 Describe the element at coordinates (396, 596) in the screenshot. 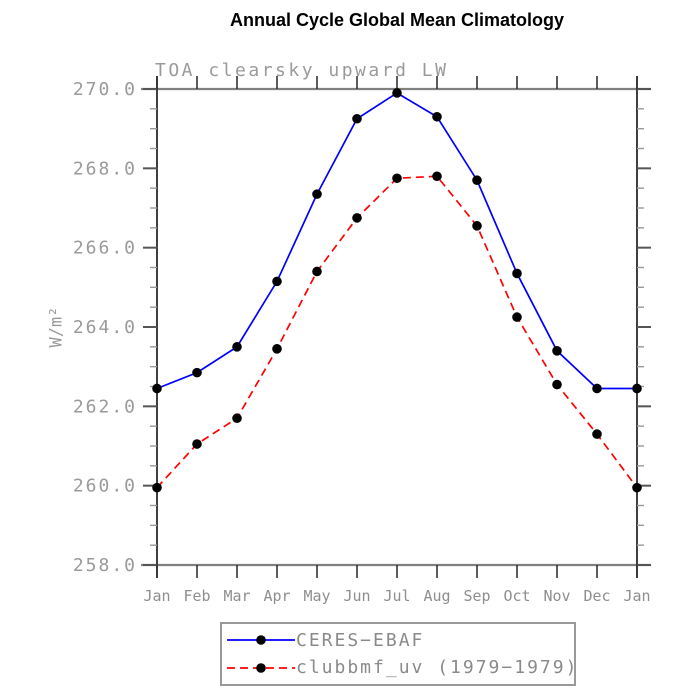

I see `x-tick-label: Jul` at that location.